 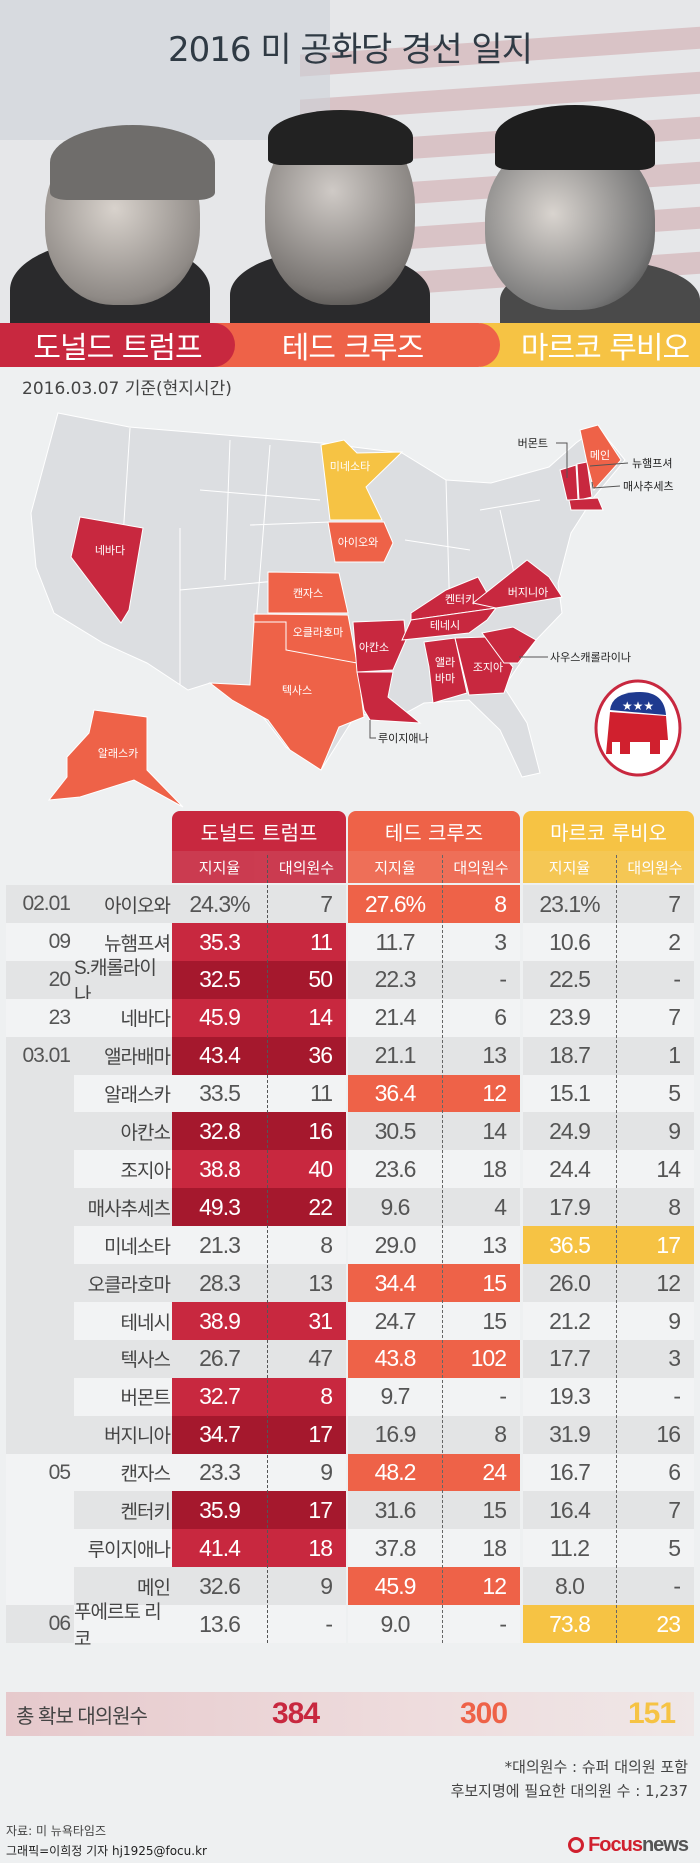 What do you see at coordinates (306, 1131) in the screenshot?
I see `delegates-trump: 16` at bounding box center [306, 1131].